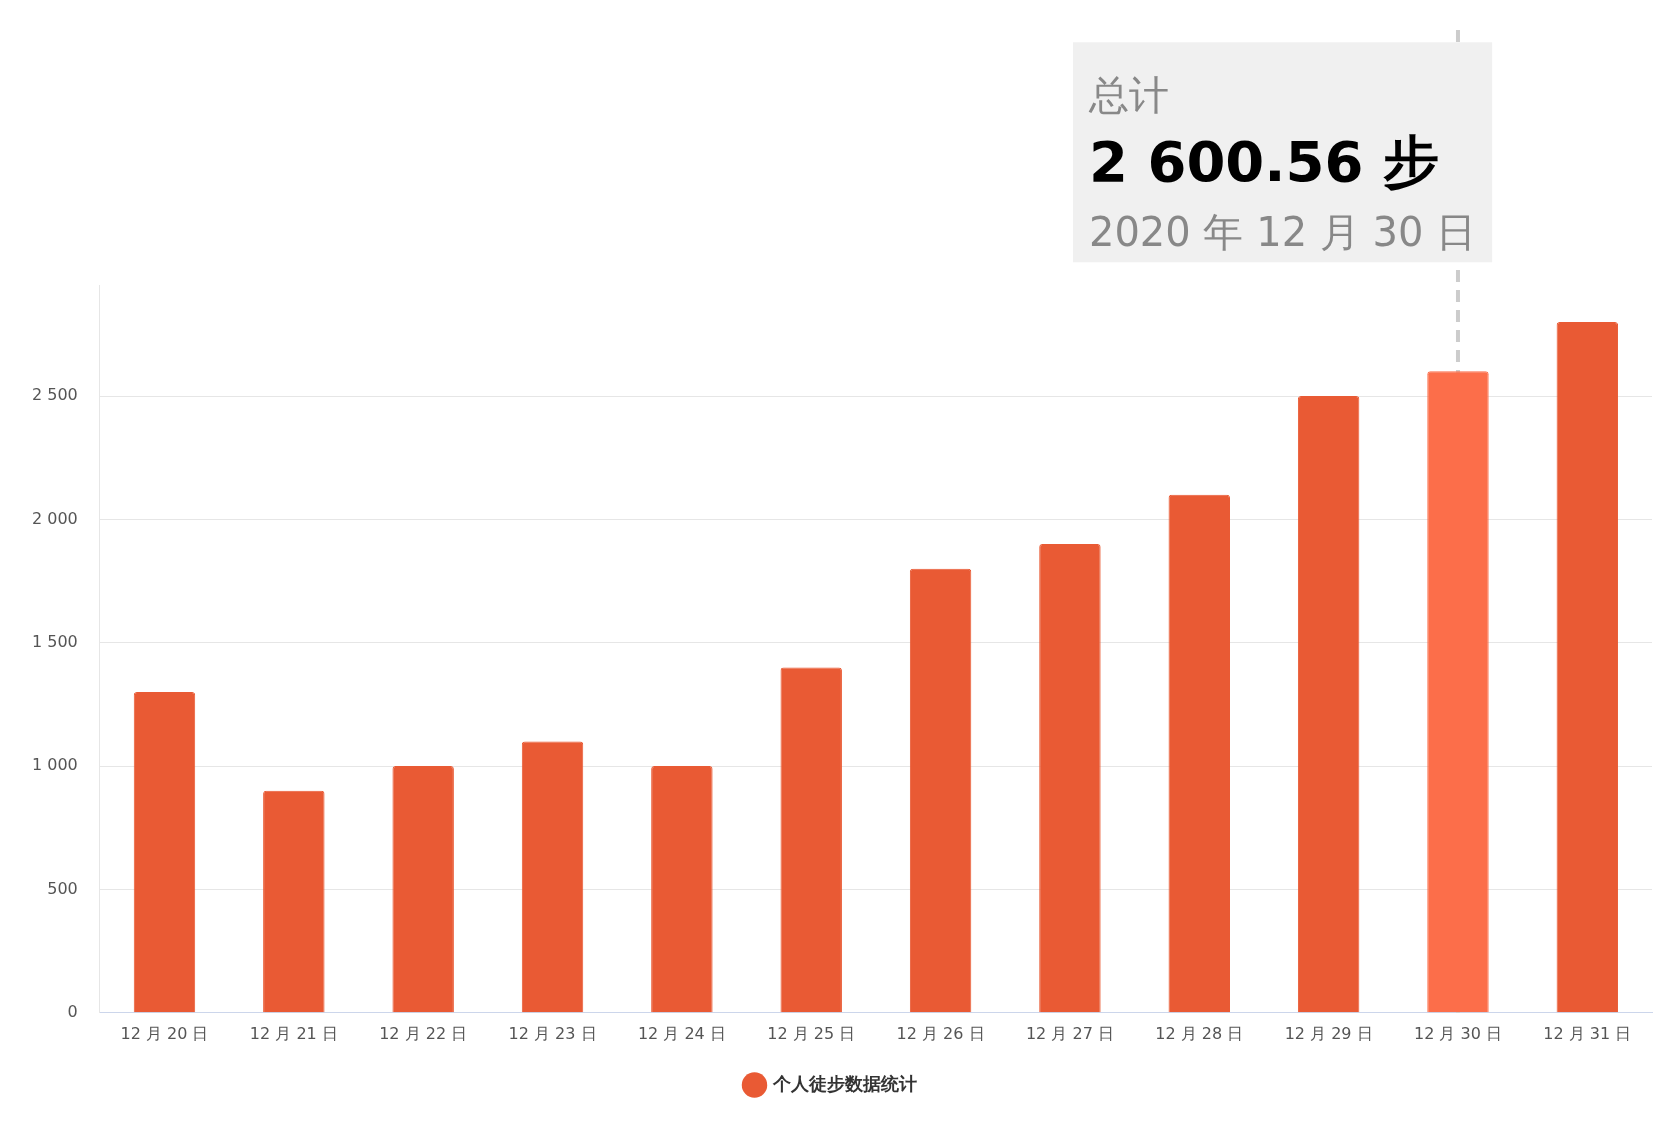 The height and width of the screenshot is (1124, 1660). What do you see at coordinates (423, 1033) in the screenshot?
I see `x-tick-label: 12 月 22 日` at bounding box center [423, 1033].